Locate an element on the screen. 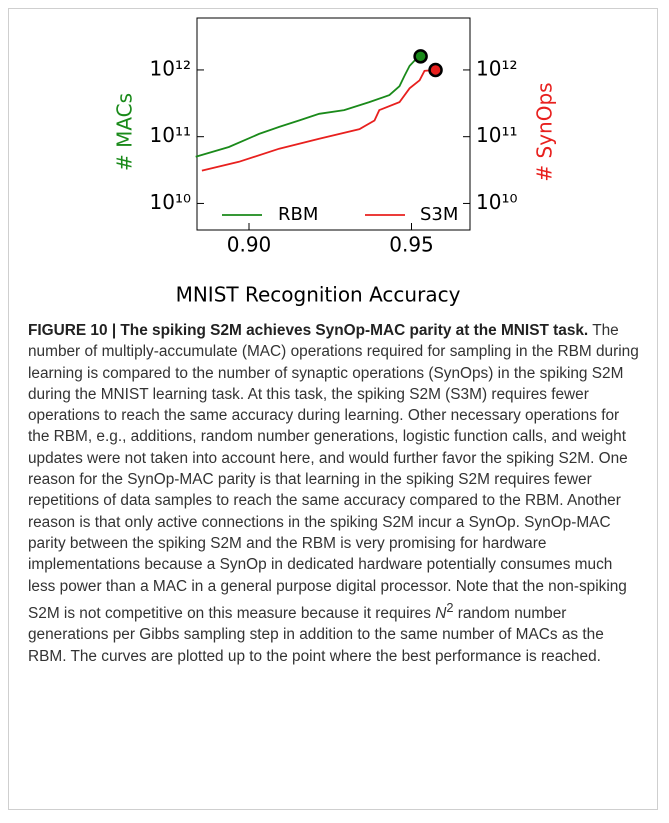  plot-frame is located at coordinates (333, 124).